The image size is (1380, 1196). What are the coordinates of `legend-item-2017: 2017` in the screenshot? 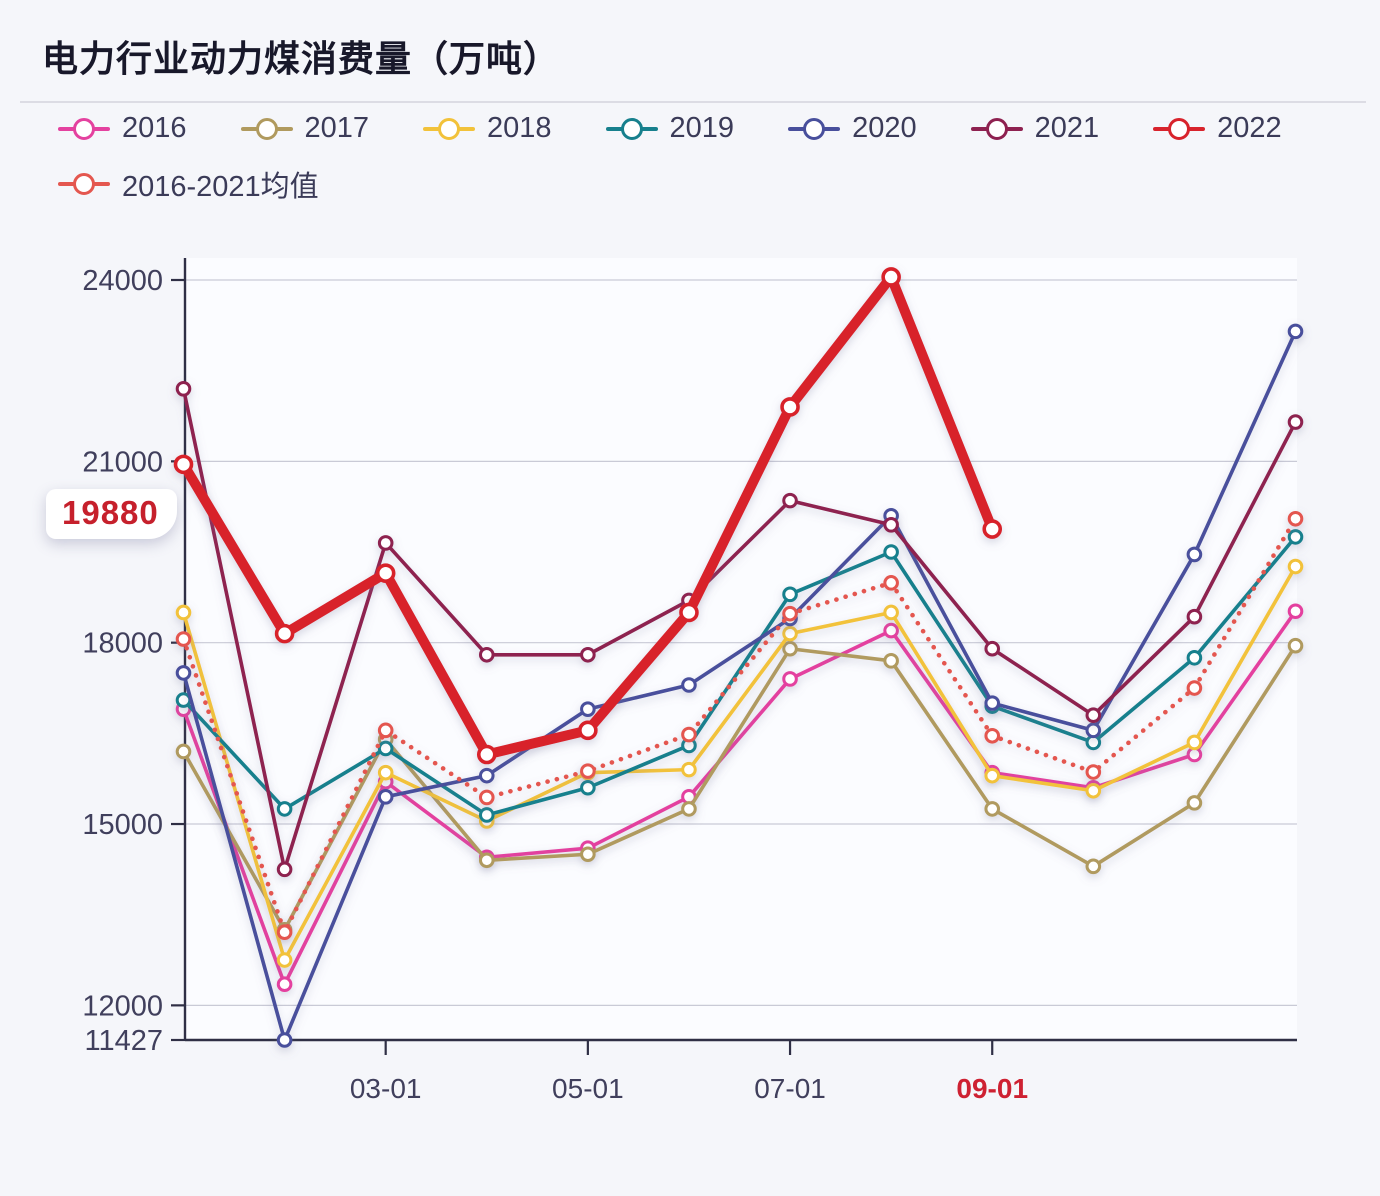 It's located at (305, 128).